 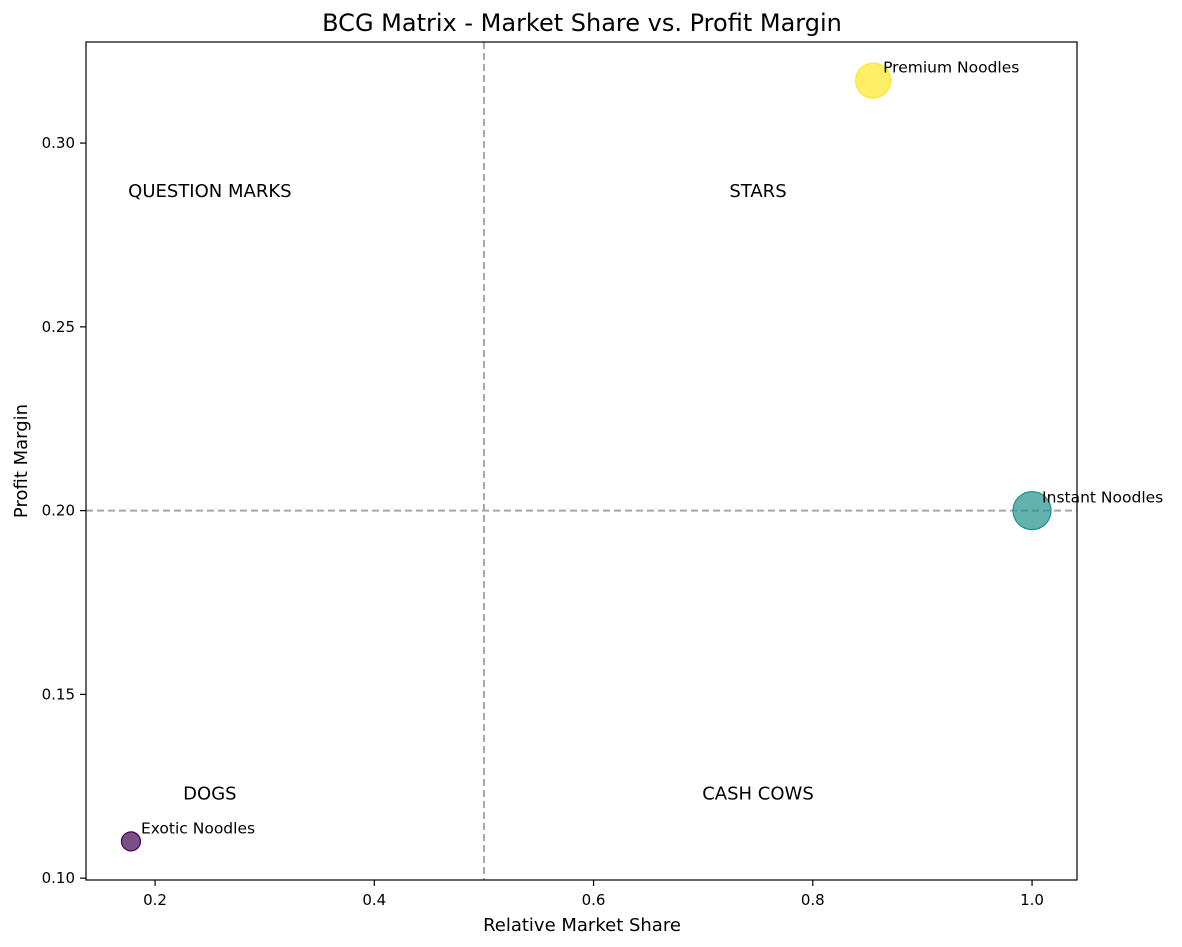 What do you see at coordinates (155, 900) in the screenshot?
I see `x-tick-label: 0.2` at bounding box center [155, 900].